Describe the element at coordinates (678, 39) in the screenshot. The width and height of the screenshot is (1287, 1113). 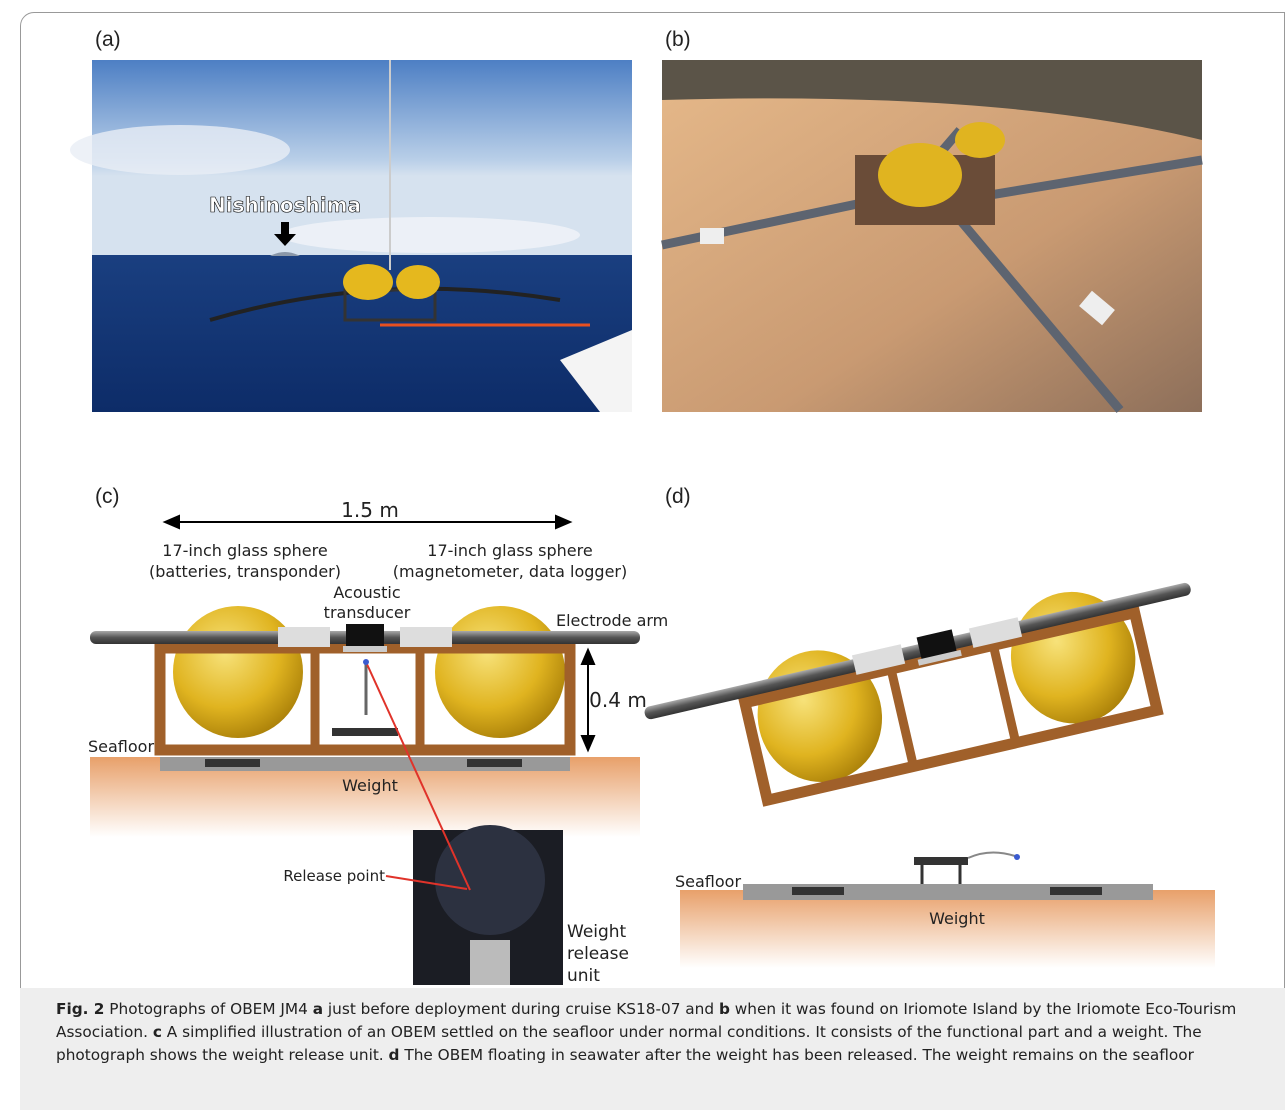
I see `panel-label: (b)` at that location.